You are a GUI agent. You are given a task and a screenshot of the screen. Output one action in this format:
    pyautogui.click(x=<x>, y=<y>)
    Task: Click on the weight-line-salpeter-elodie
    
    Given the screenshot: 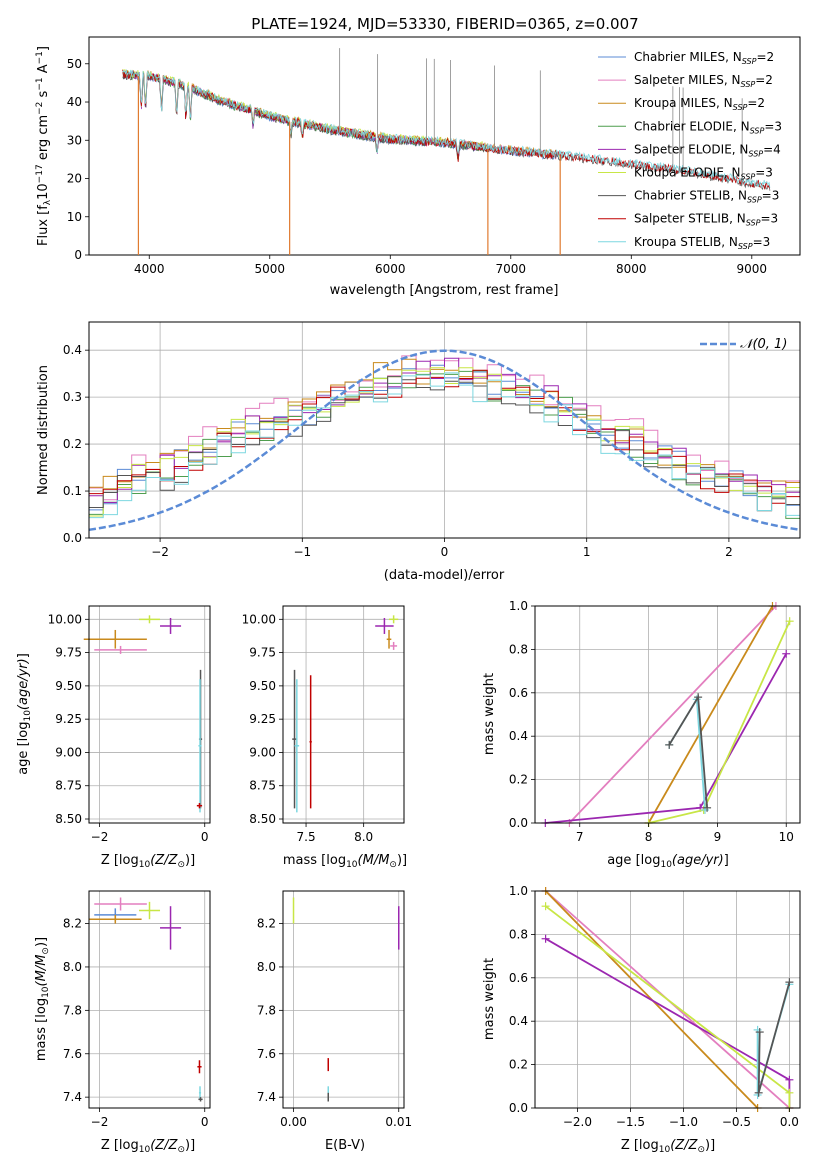 What is the action you would take?
    pyautogui.click(x=668, y=1022)
    